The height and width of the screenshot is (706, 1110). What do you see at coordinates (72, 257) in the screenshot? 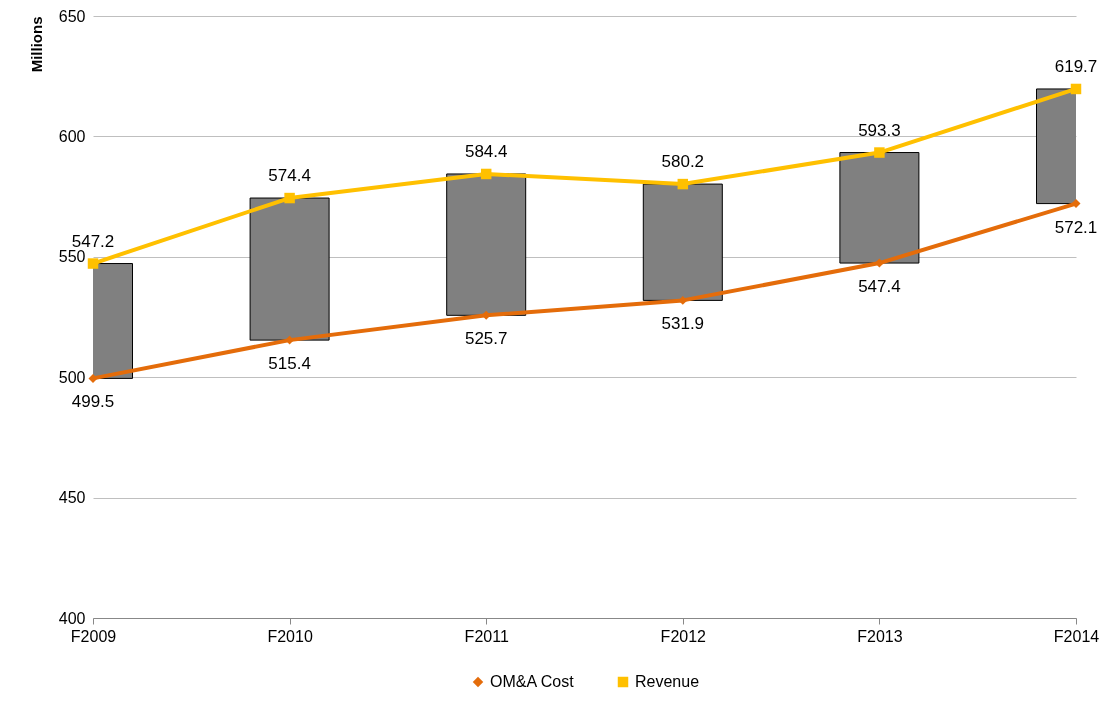
I see `y-tick-label: 550` at bounding box center [72, 257].